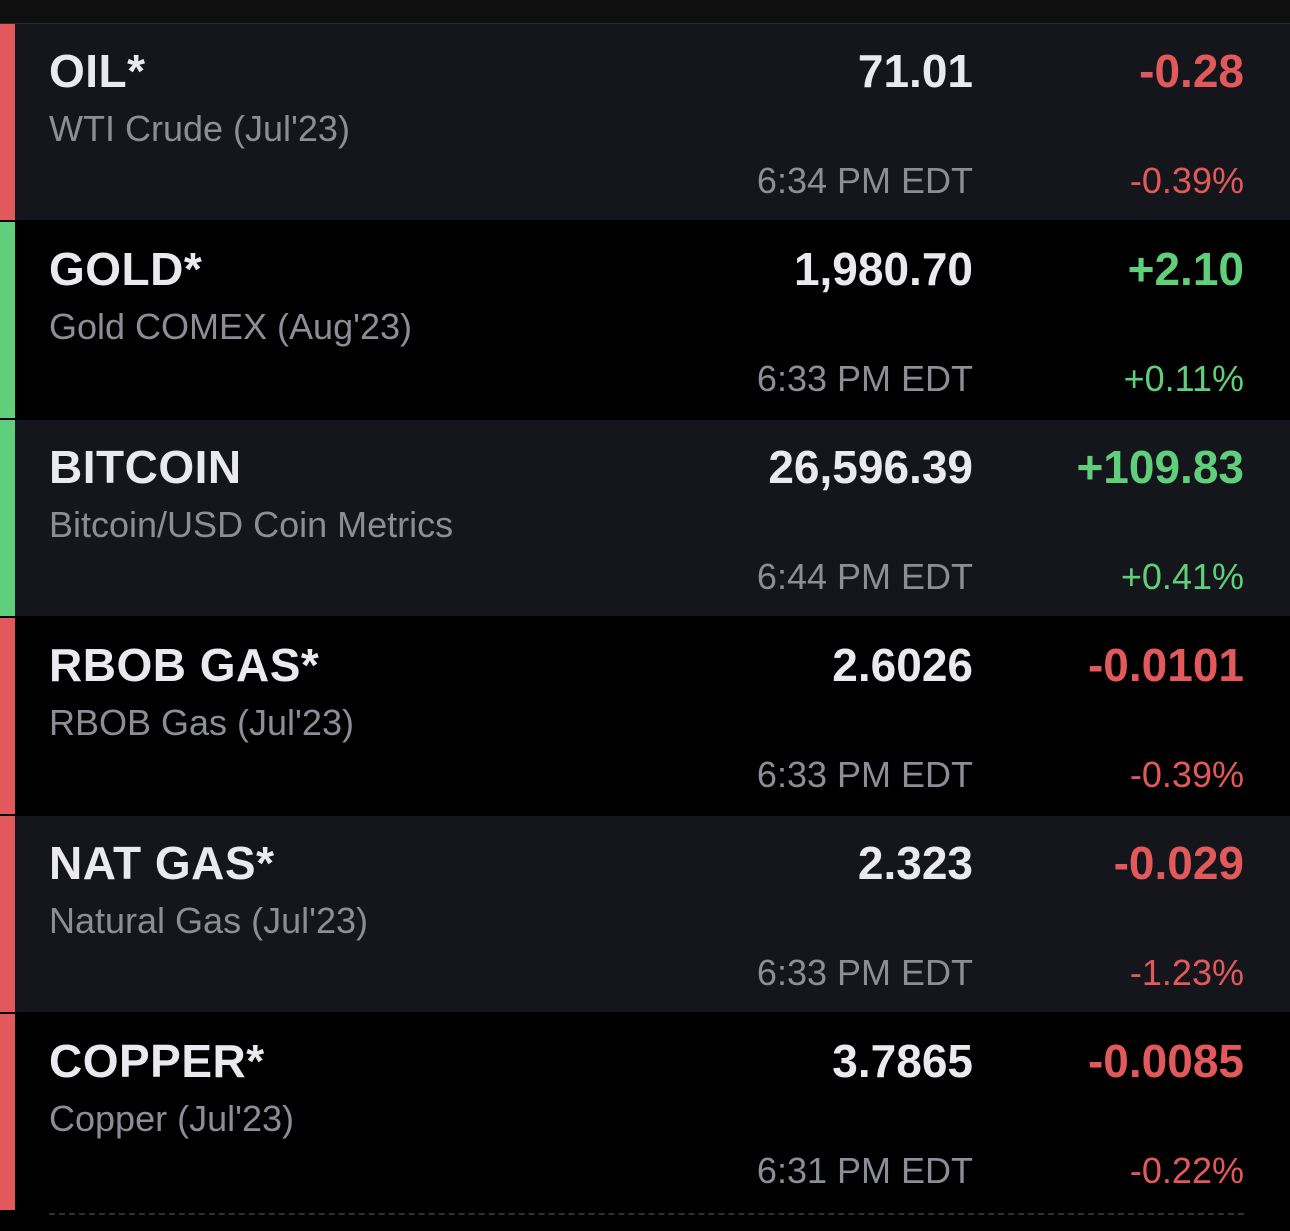  What do you see at coordinates (251, 524) in the screenshot?
I see `quote-name: Bitcoin/USD Coin Metrics` at bounding box center [251, 524].